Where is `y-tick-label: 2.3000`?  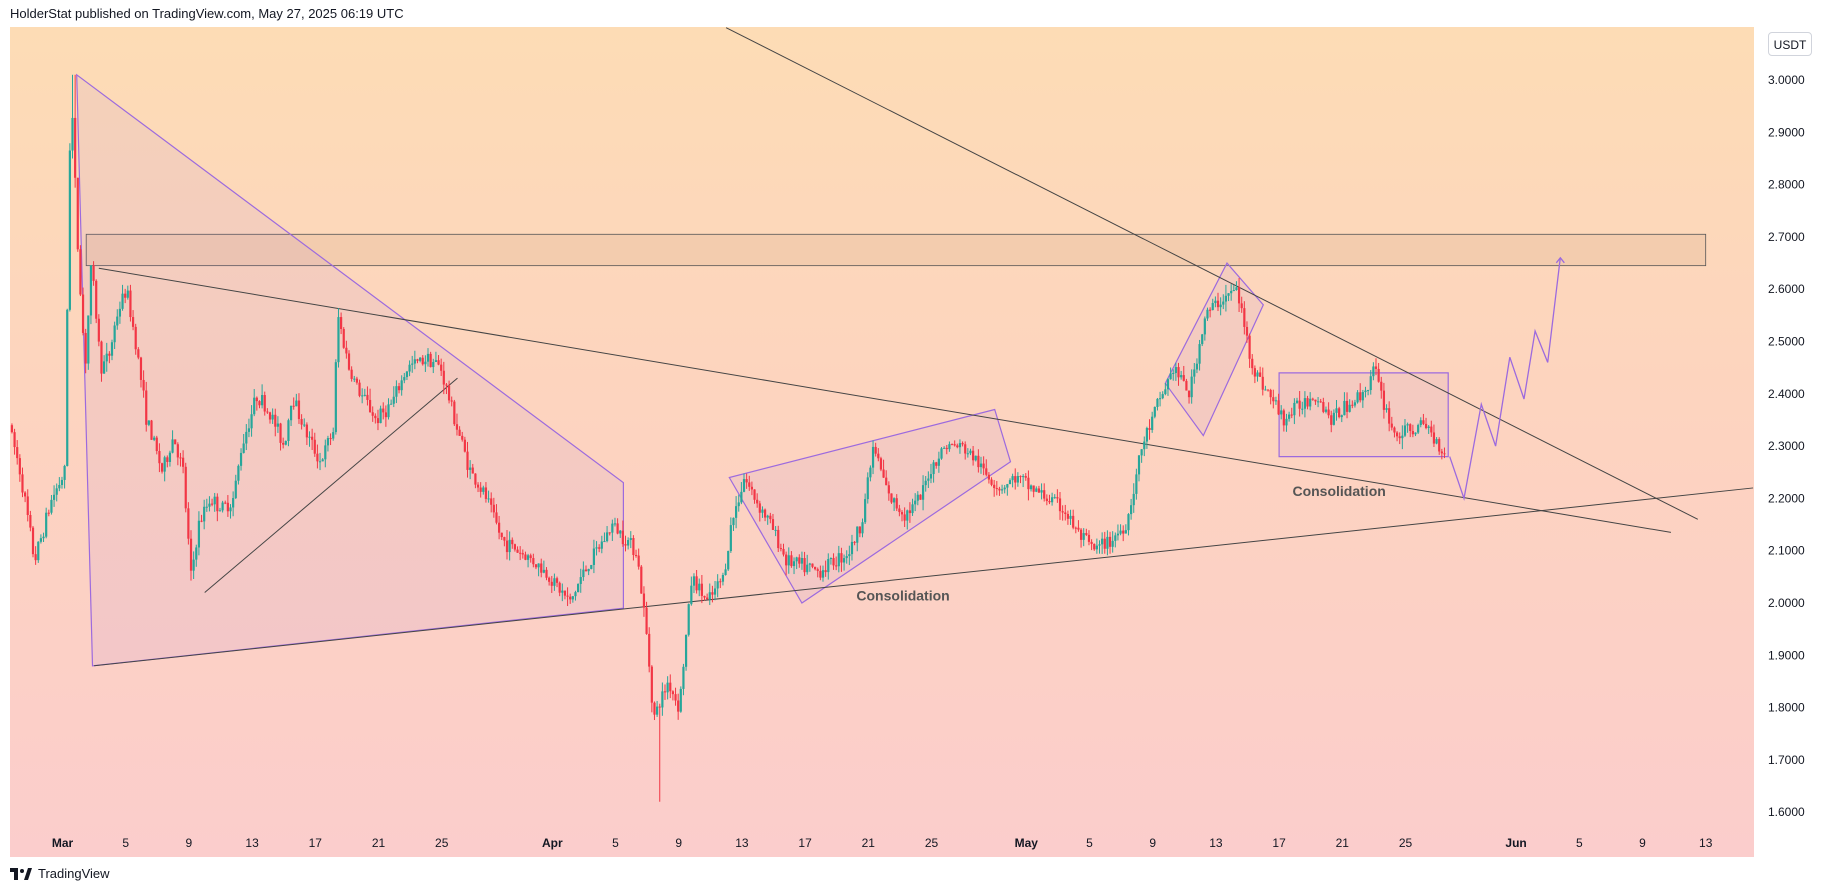 y-tick-label: 2.3000 is located at coordinates (1786, 446).